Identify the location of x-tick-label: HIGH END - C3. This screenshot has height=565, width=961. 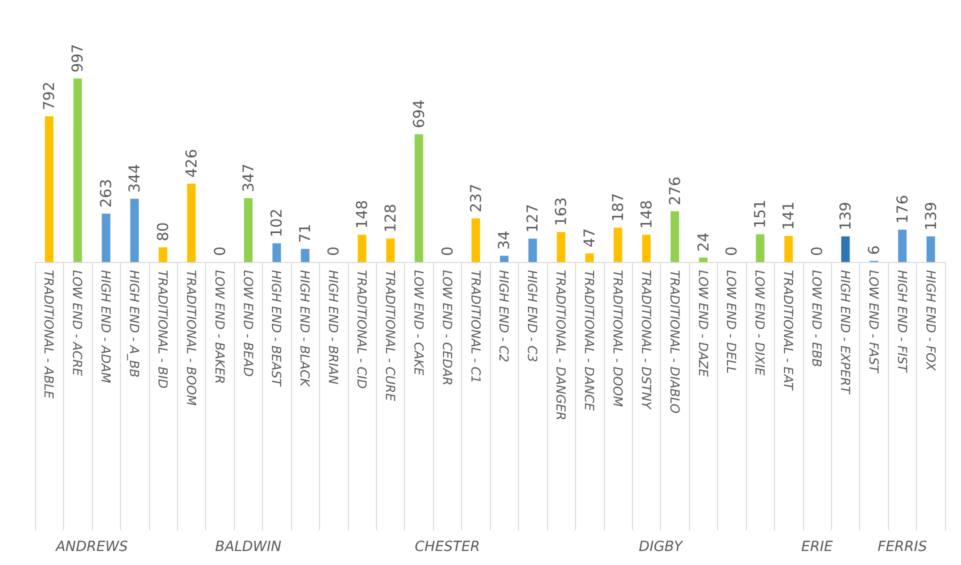
(532, 316).